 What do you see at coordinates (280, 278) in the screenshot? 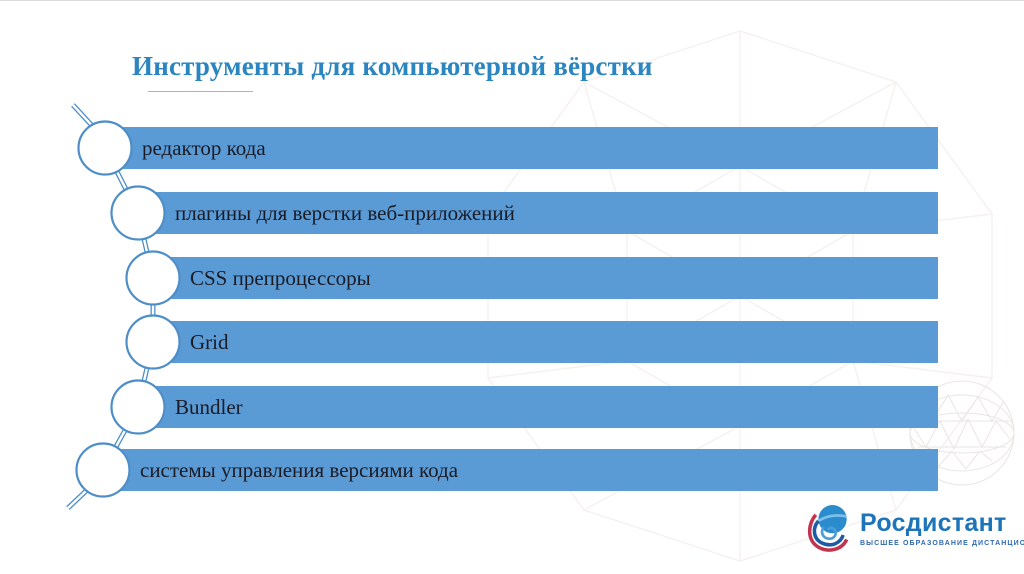
I see `list-item-label: CSS препроцессоры` at bounding box center [280, 278].